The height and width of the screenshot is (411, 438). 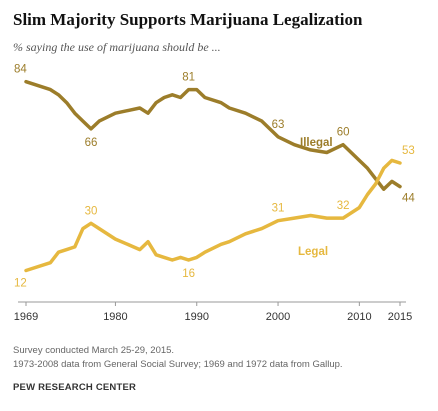 What do you see at coordinates (188, 78) in the screenshot?
I see `data-label-illegal: 81` at bounding box center [188, 78].